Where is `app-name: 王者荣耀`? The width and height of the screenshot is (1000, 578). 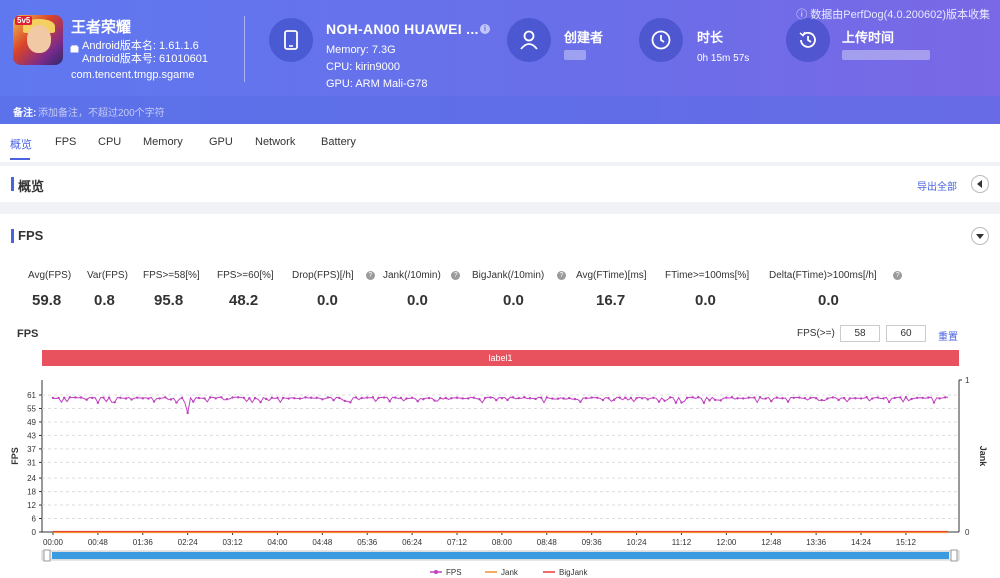
app-name: 王者荣耀 is located at coordinates (101, 27).